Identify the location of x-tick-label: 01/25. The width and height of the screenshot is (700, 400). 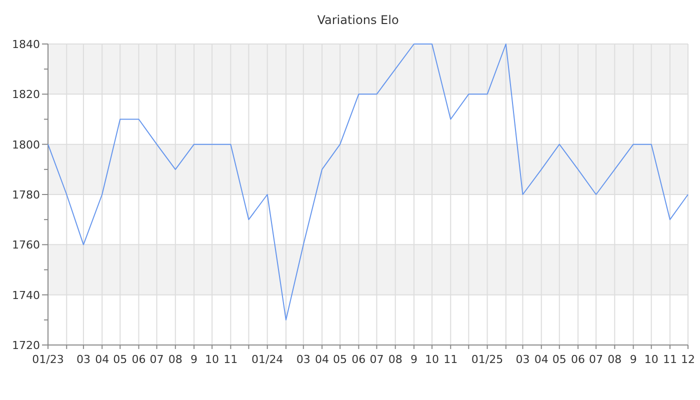
(487, 359).